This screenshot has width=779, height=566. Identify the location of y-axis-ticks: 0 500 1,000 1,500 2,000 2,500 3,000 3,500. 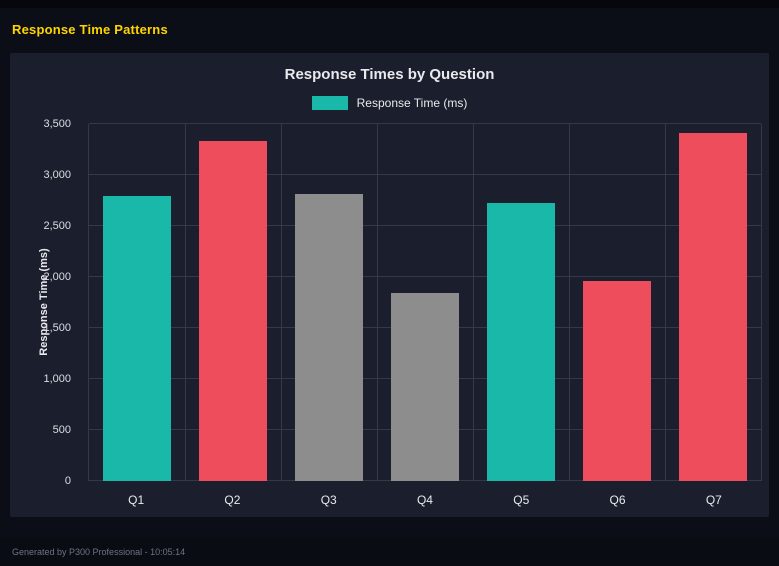
(45, 302).